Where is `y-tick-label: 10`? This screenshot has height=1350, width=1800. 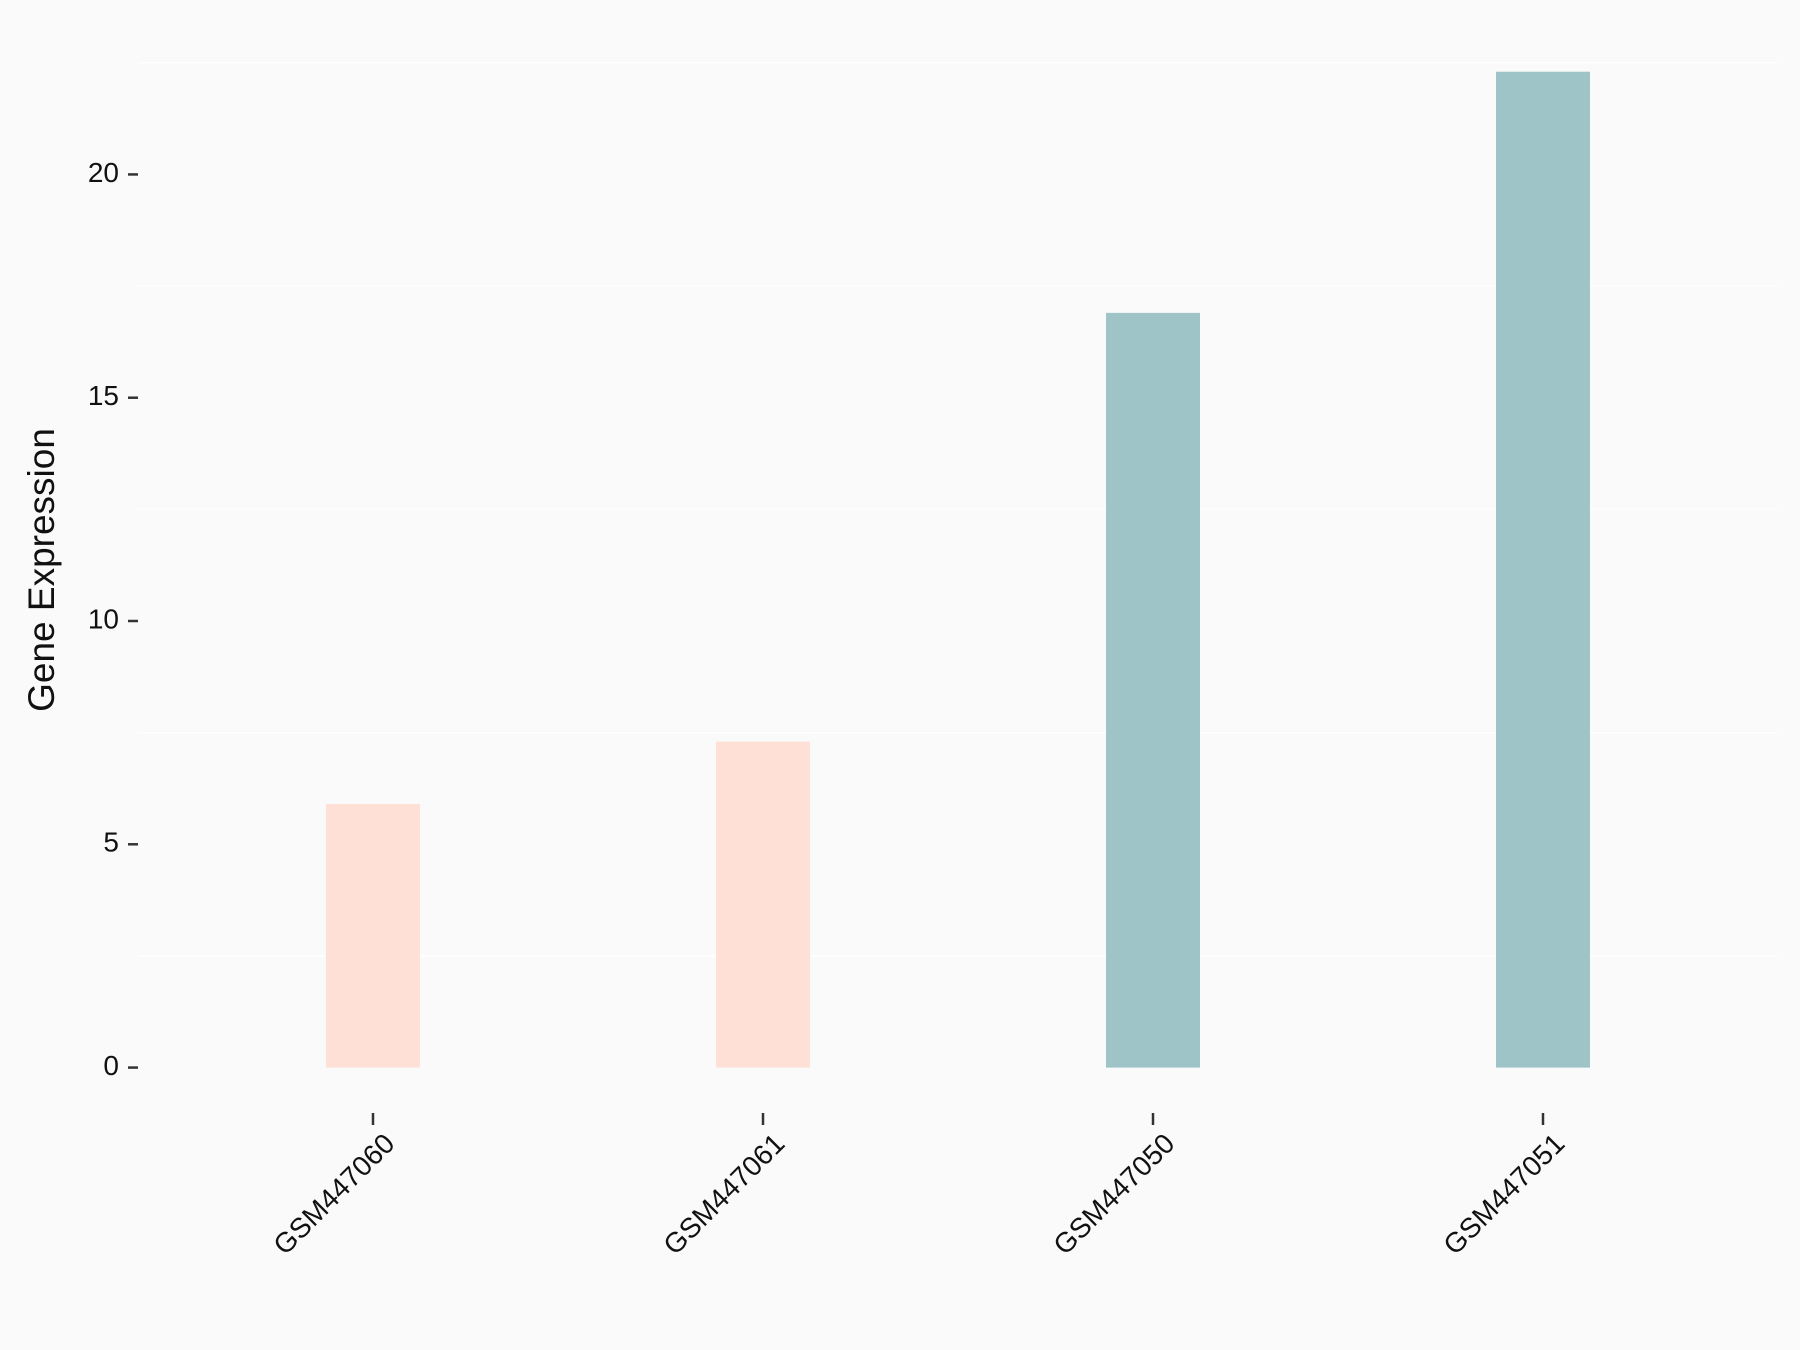 y-tick-label: 10 is located at coordinates (103, 618).